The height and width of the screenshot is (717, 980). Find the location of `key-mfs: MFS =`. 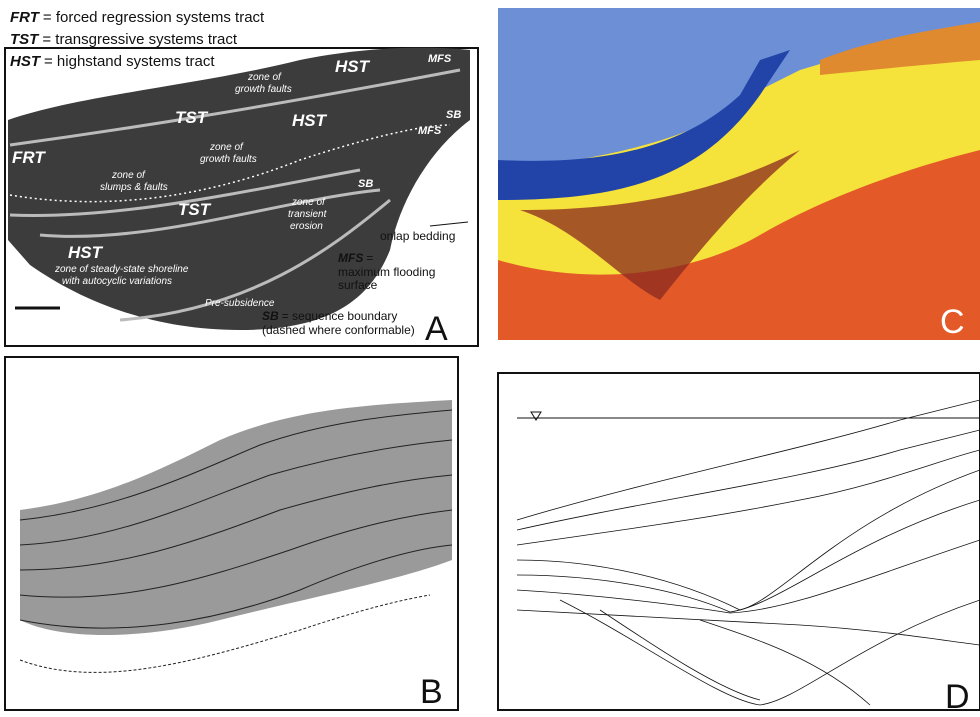

key-mfs: MFS = is located at coordinates (355, 258).